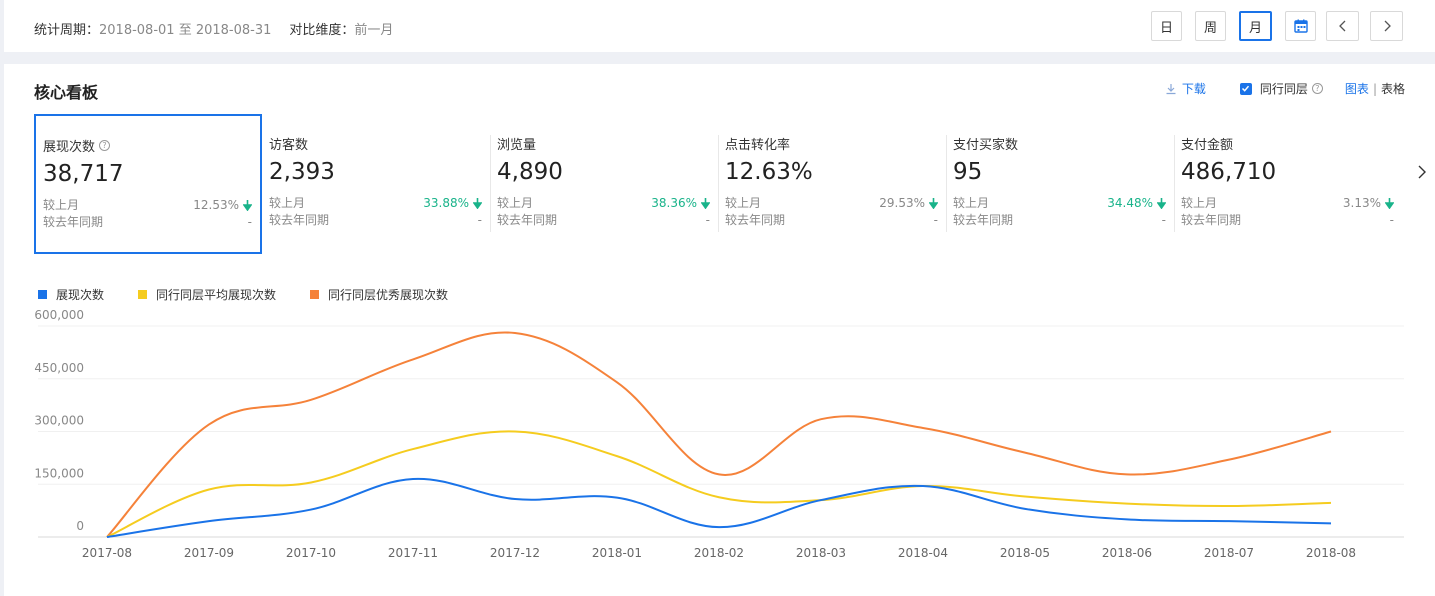  Describe the element at coordinates (1193, 89) in the screenshot. I see `download-label: 下载` at that location.